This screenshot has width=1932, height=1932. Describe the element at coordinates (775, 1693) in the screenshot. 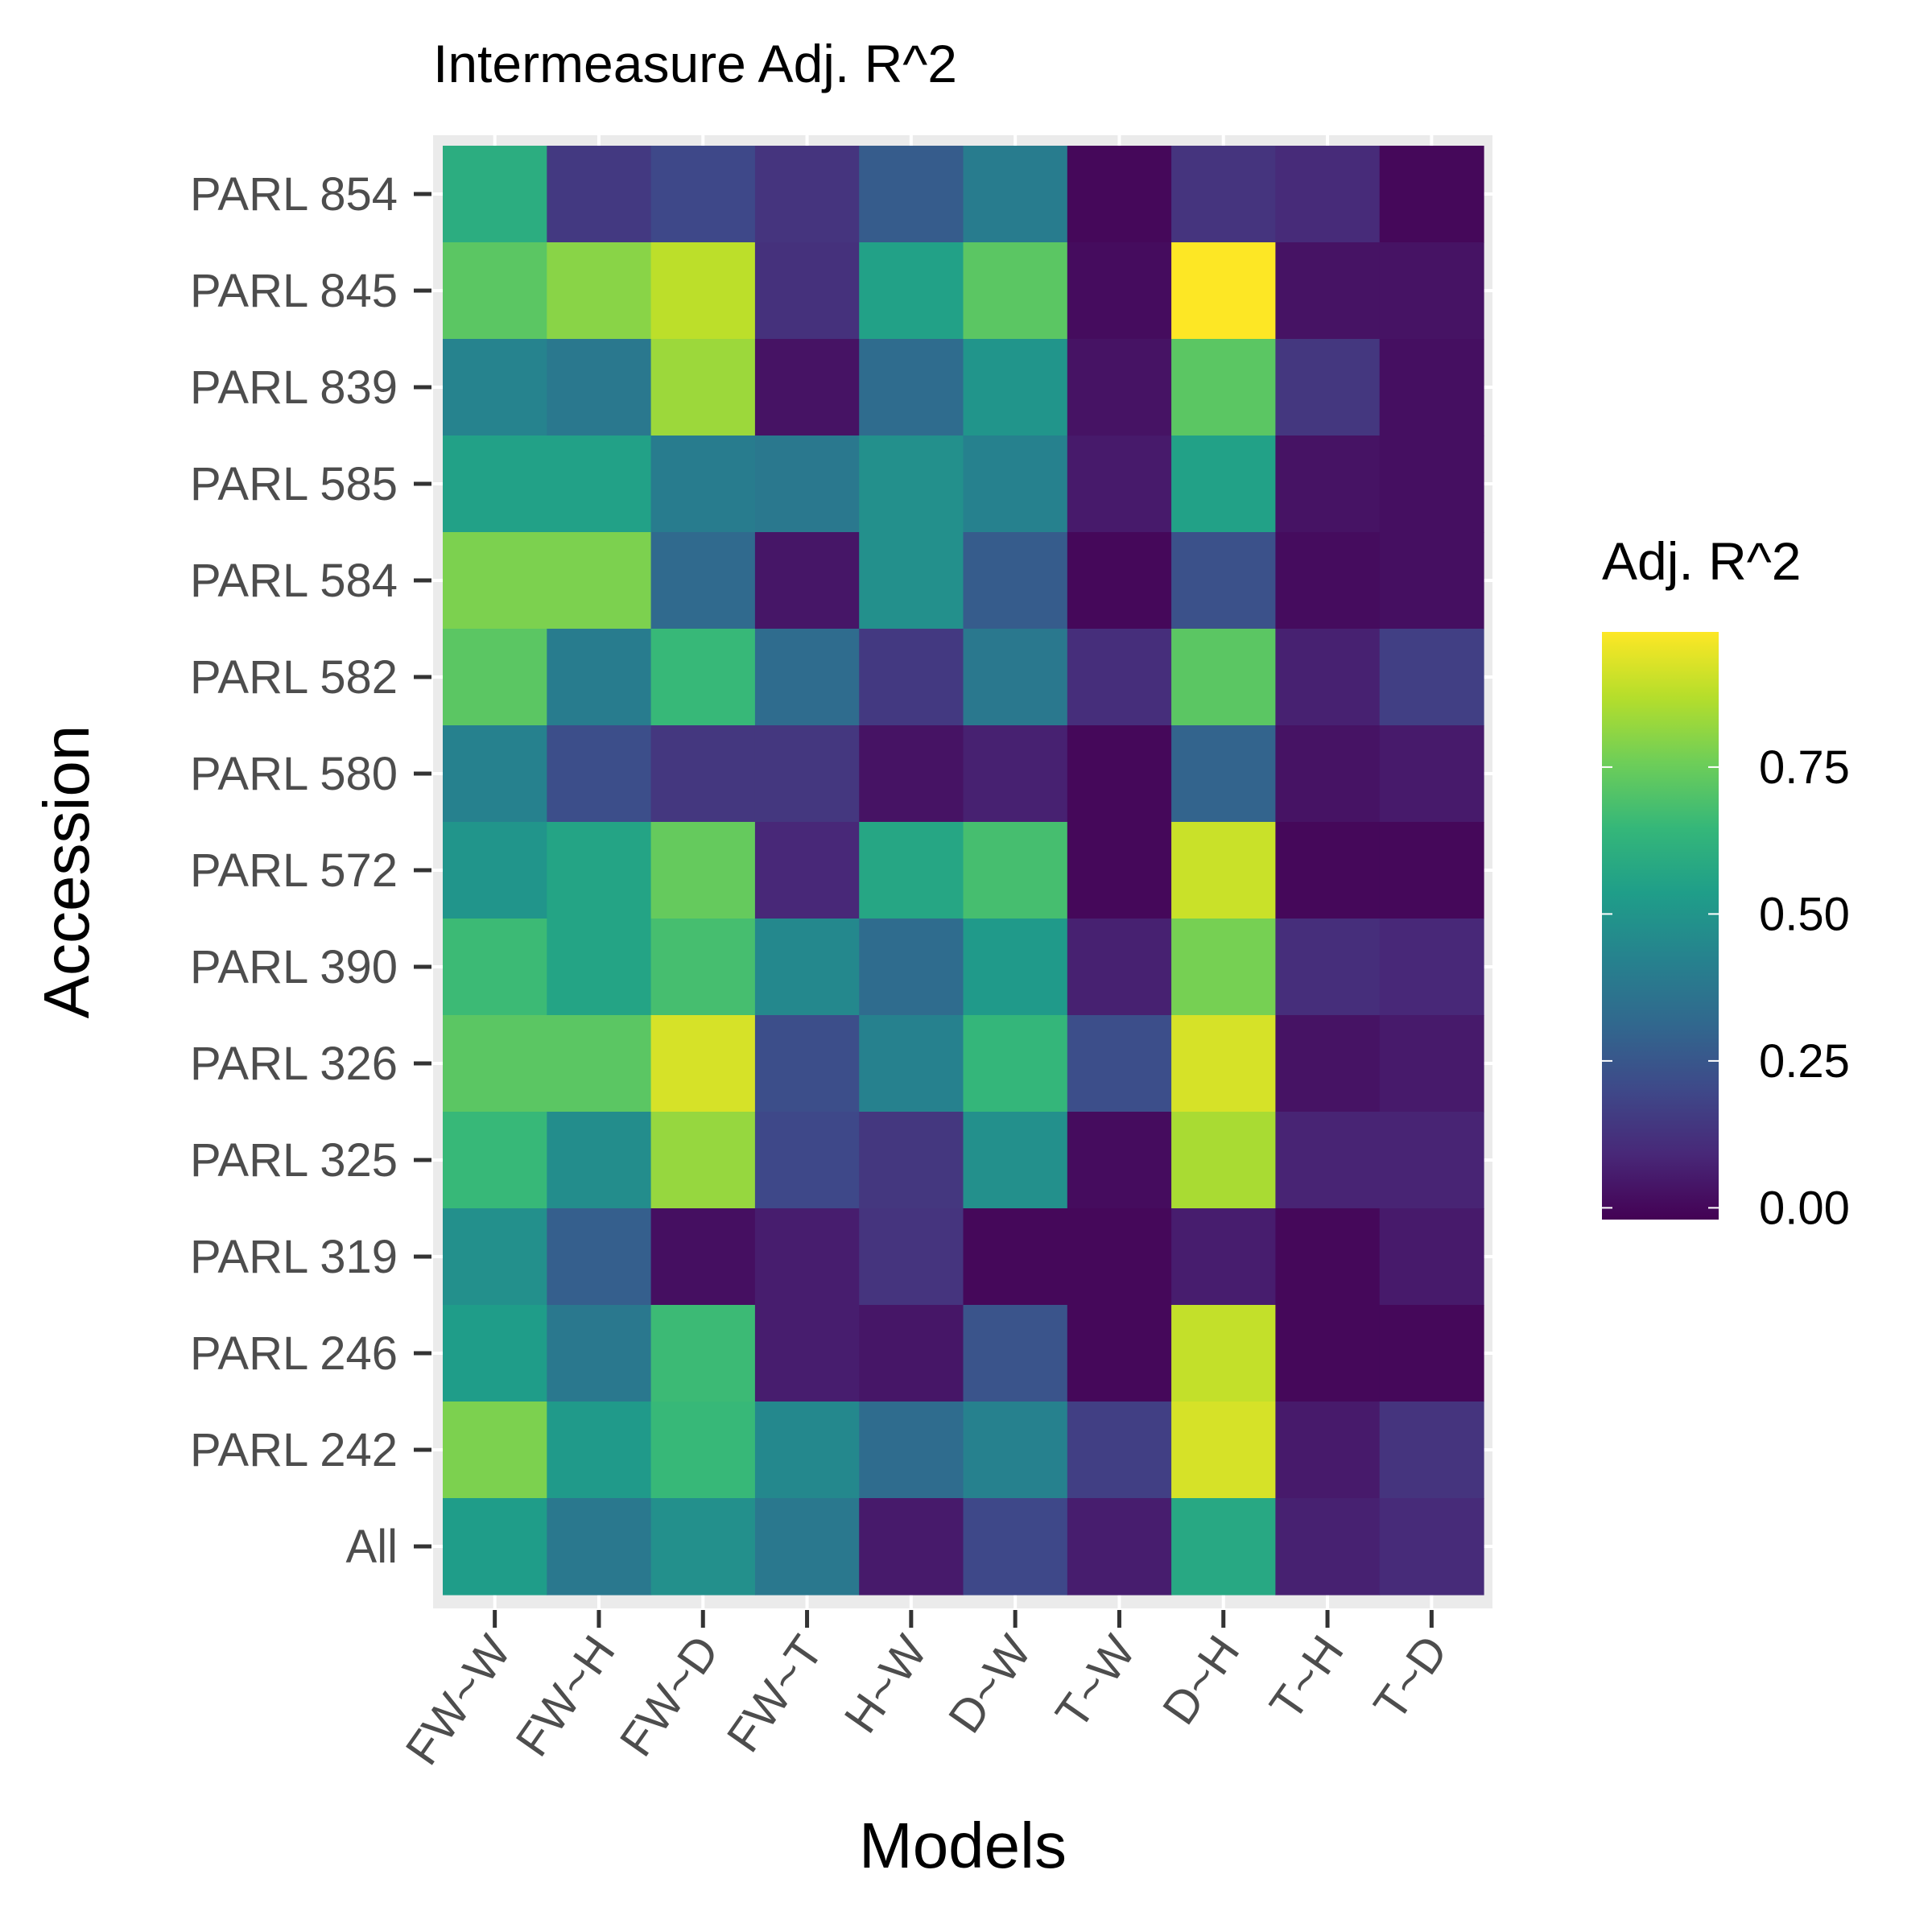

I see `x-tick-label: FW~T` at that location.